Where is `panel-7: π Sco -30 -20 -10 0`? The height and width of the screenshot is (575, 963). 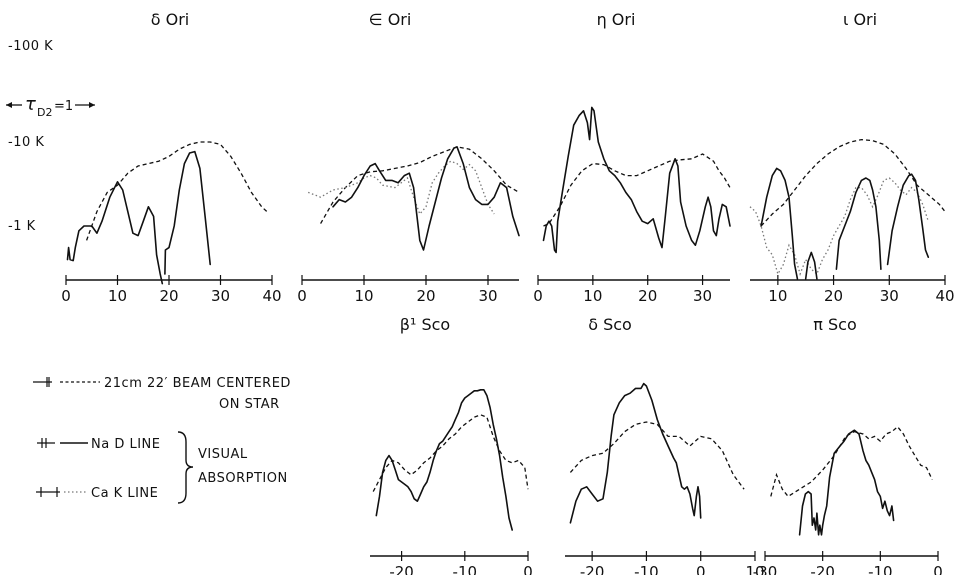
panel-7: π Sco -30 -20 -10 0 is located at coordinates (848, 445).